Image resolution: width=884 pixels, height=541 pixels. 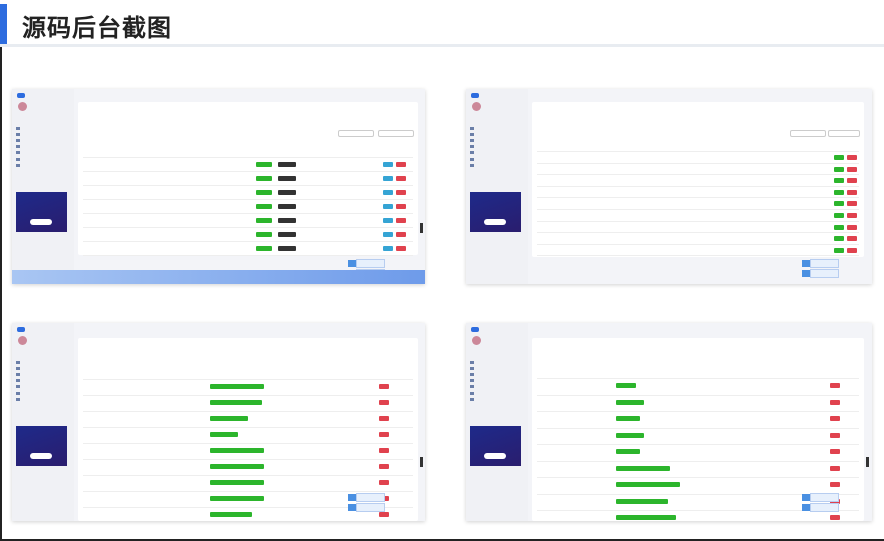 What do you see at coordinates (3, 24) in the screenshot?
I see `header-accent-bar` at bounding box center [3, 24].